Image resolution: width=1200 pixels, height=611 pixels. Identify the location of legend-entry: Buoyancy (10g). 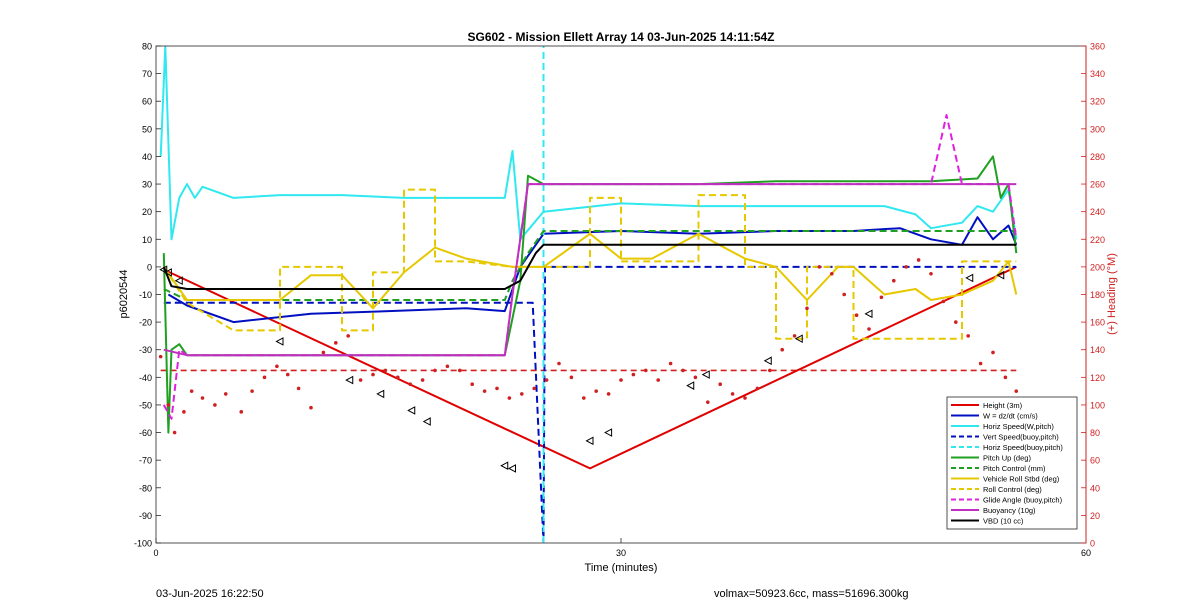
(1009, 510).